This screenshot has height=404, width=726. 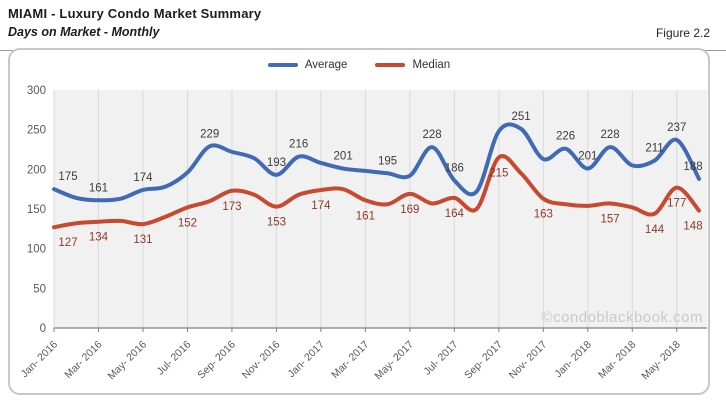 I want to click on average-data-label: 211, so click(x=654, y=149).